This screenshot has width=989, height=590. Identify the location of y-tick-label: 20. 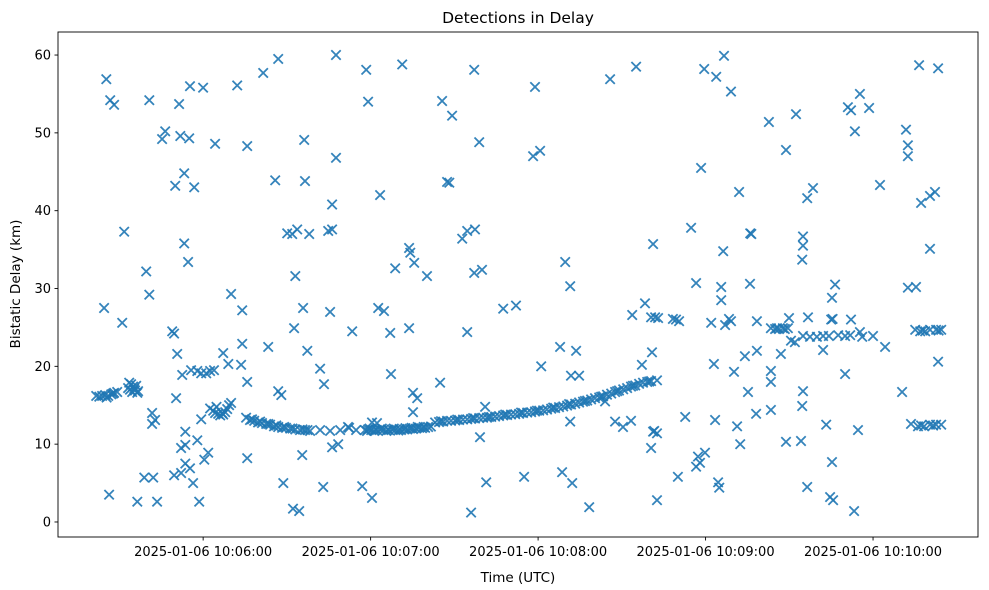
(42, 367).